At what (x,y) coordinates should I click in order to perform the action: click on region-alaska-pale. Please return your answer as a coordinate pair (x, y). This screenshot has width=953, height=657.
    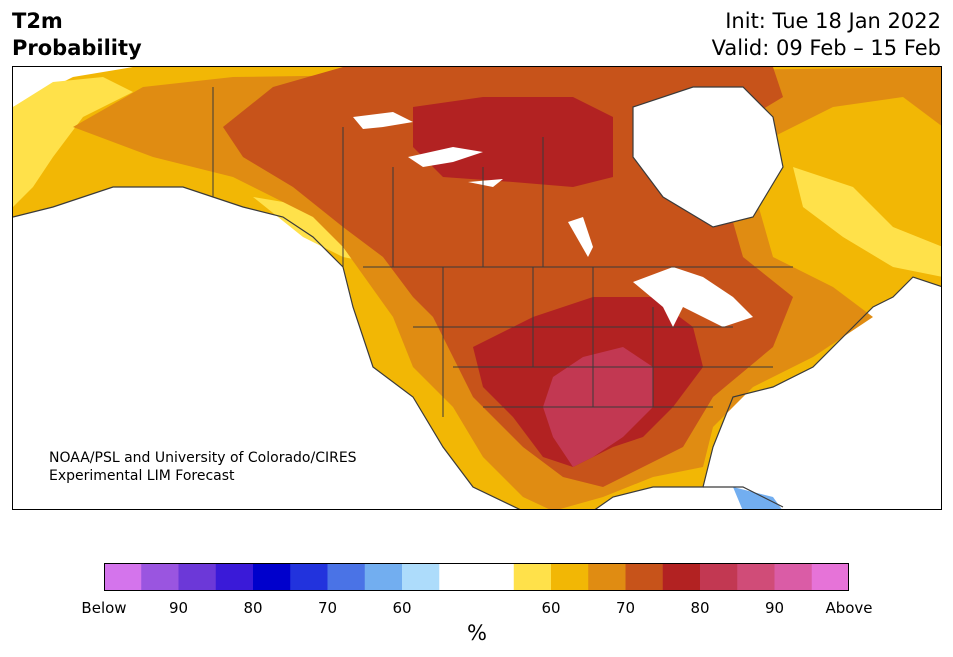
    Looking at the image, I should click on (73, 142).